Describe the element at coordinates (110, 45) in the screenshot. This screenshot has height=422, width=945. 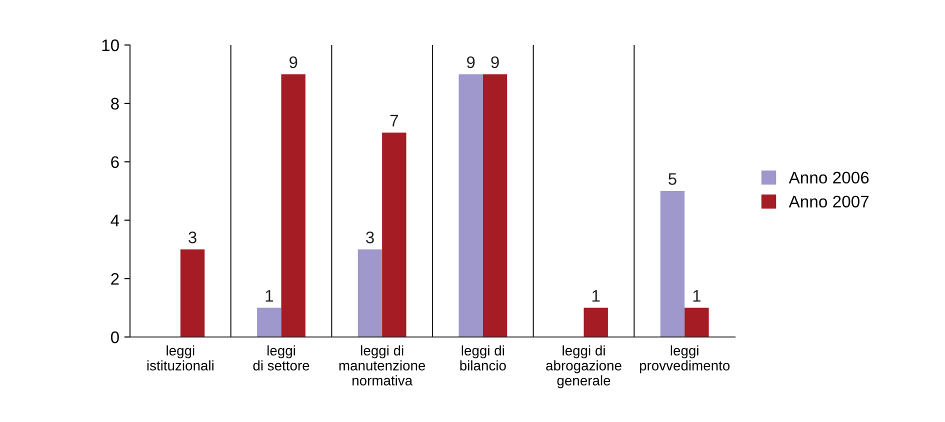
I see `y-tick-label: 10` at that location.